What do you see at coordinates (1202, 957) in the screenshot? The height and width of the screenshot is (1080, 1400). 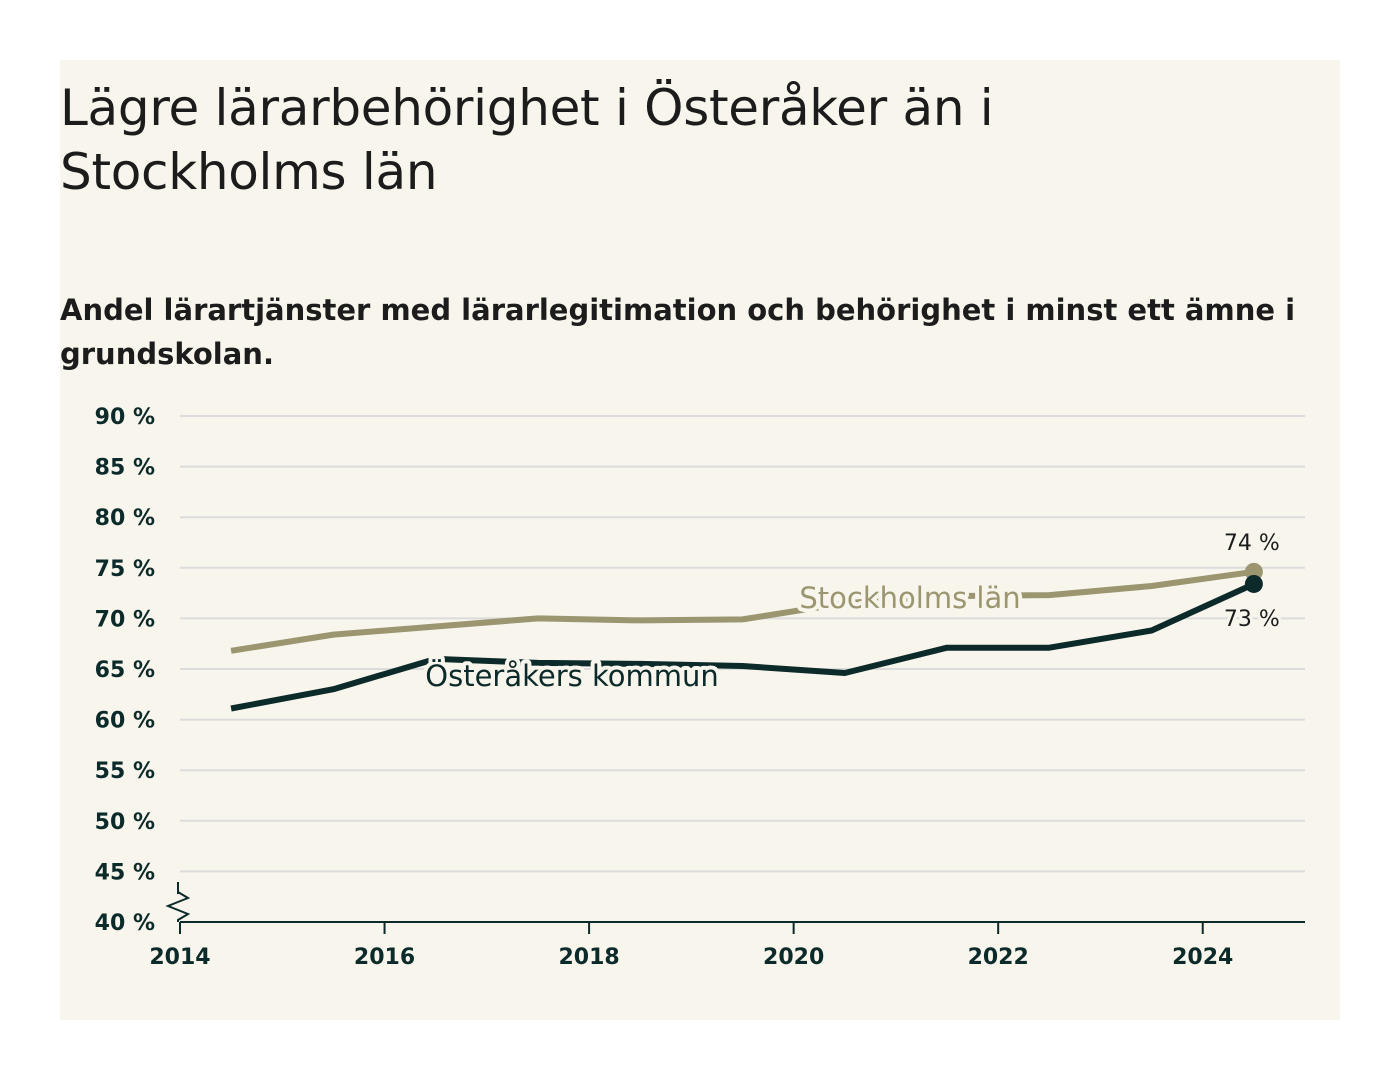 I see `x-tick-label: 2024` at bounding box center [1202, 957].